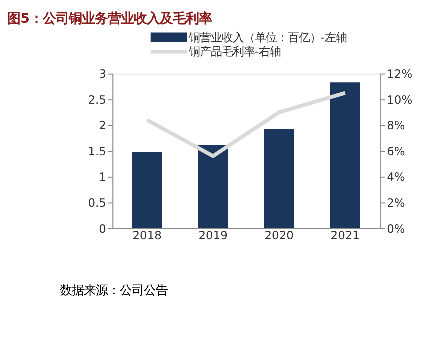 The image size is (422, 345). Describe the element at coordinates (396, 177) in the screenshot. I see `y2-tick-label: 4%` at that location.